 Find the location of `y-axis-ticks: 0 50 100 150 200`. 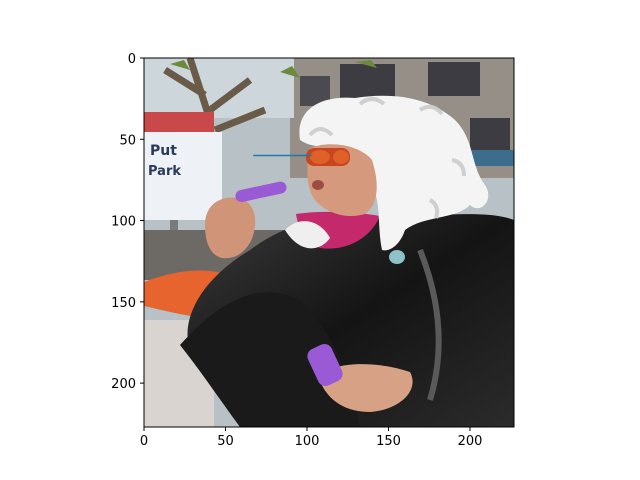

y-axis-ticks: 0 50 100 150 200 is located at coordinates (127, 222).